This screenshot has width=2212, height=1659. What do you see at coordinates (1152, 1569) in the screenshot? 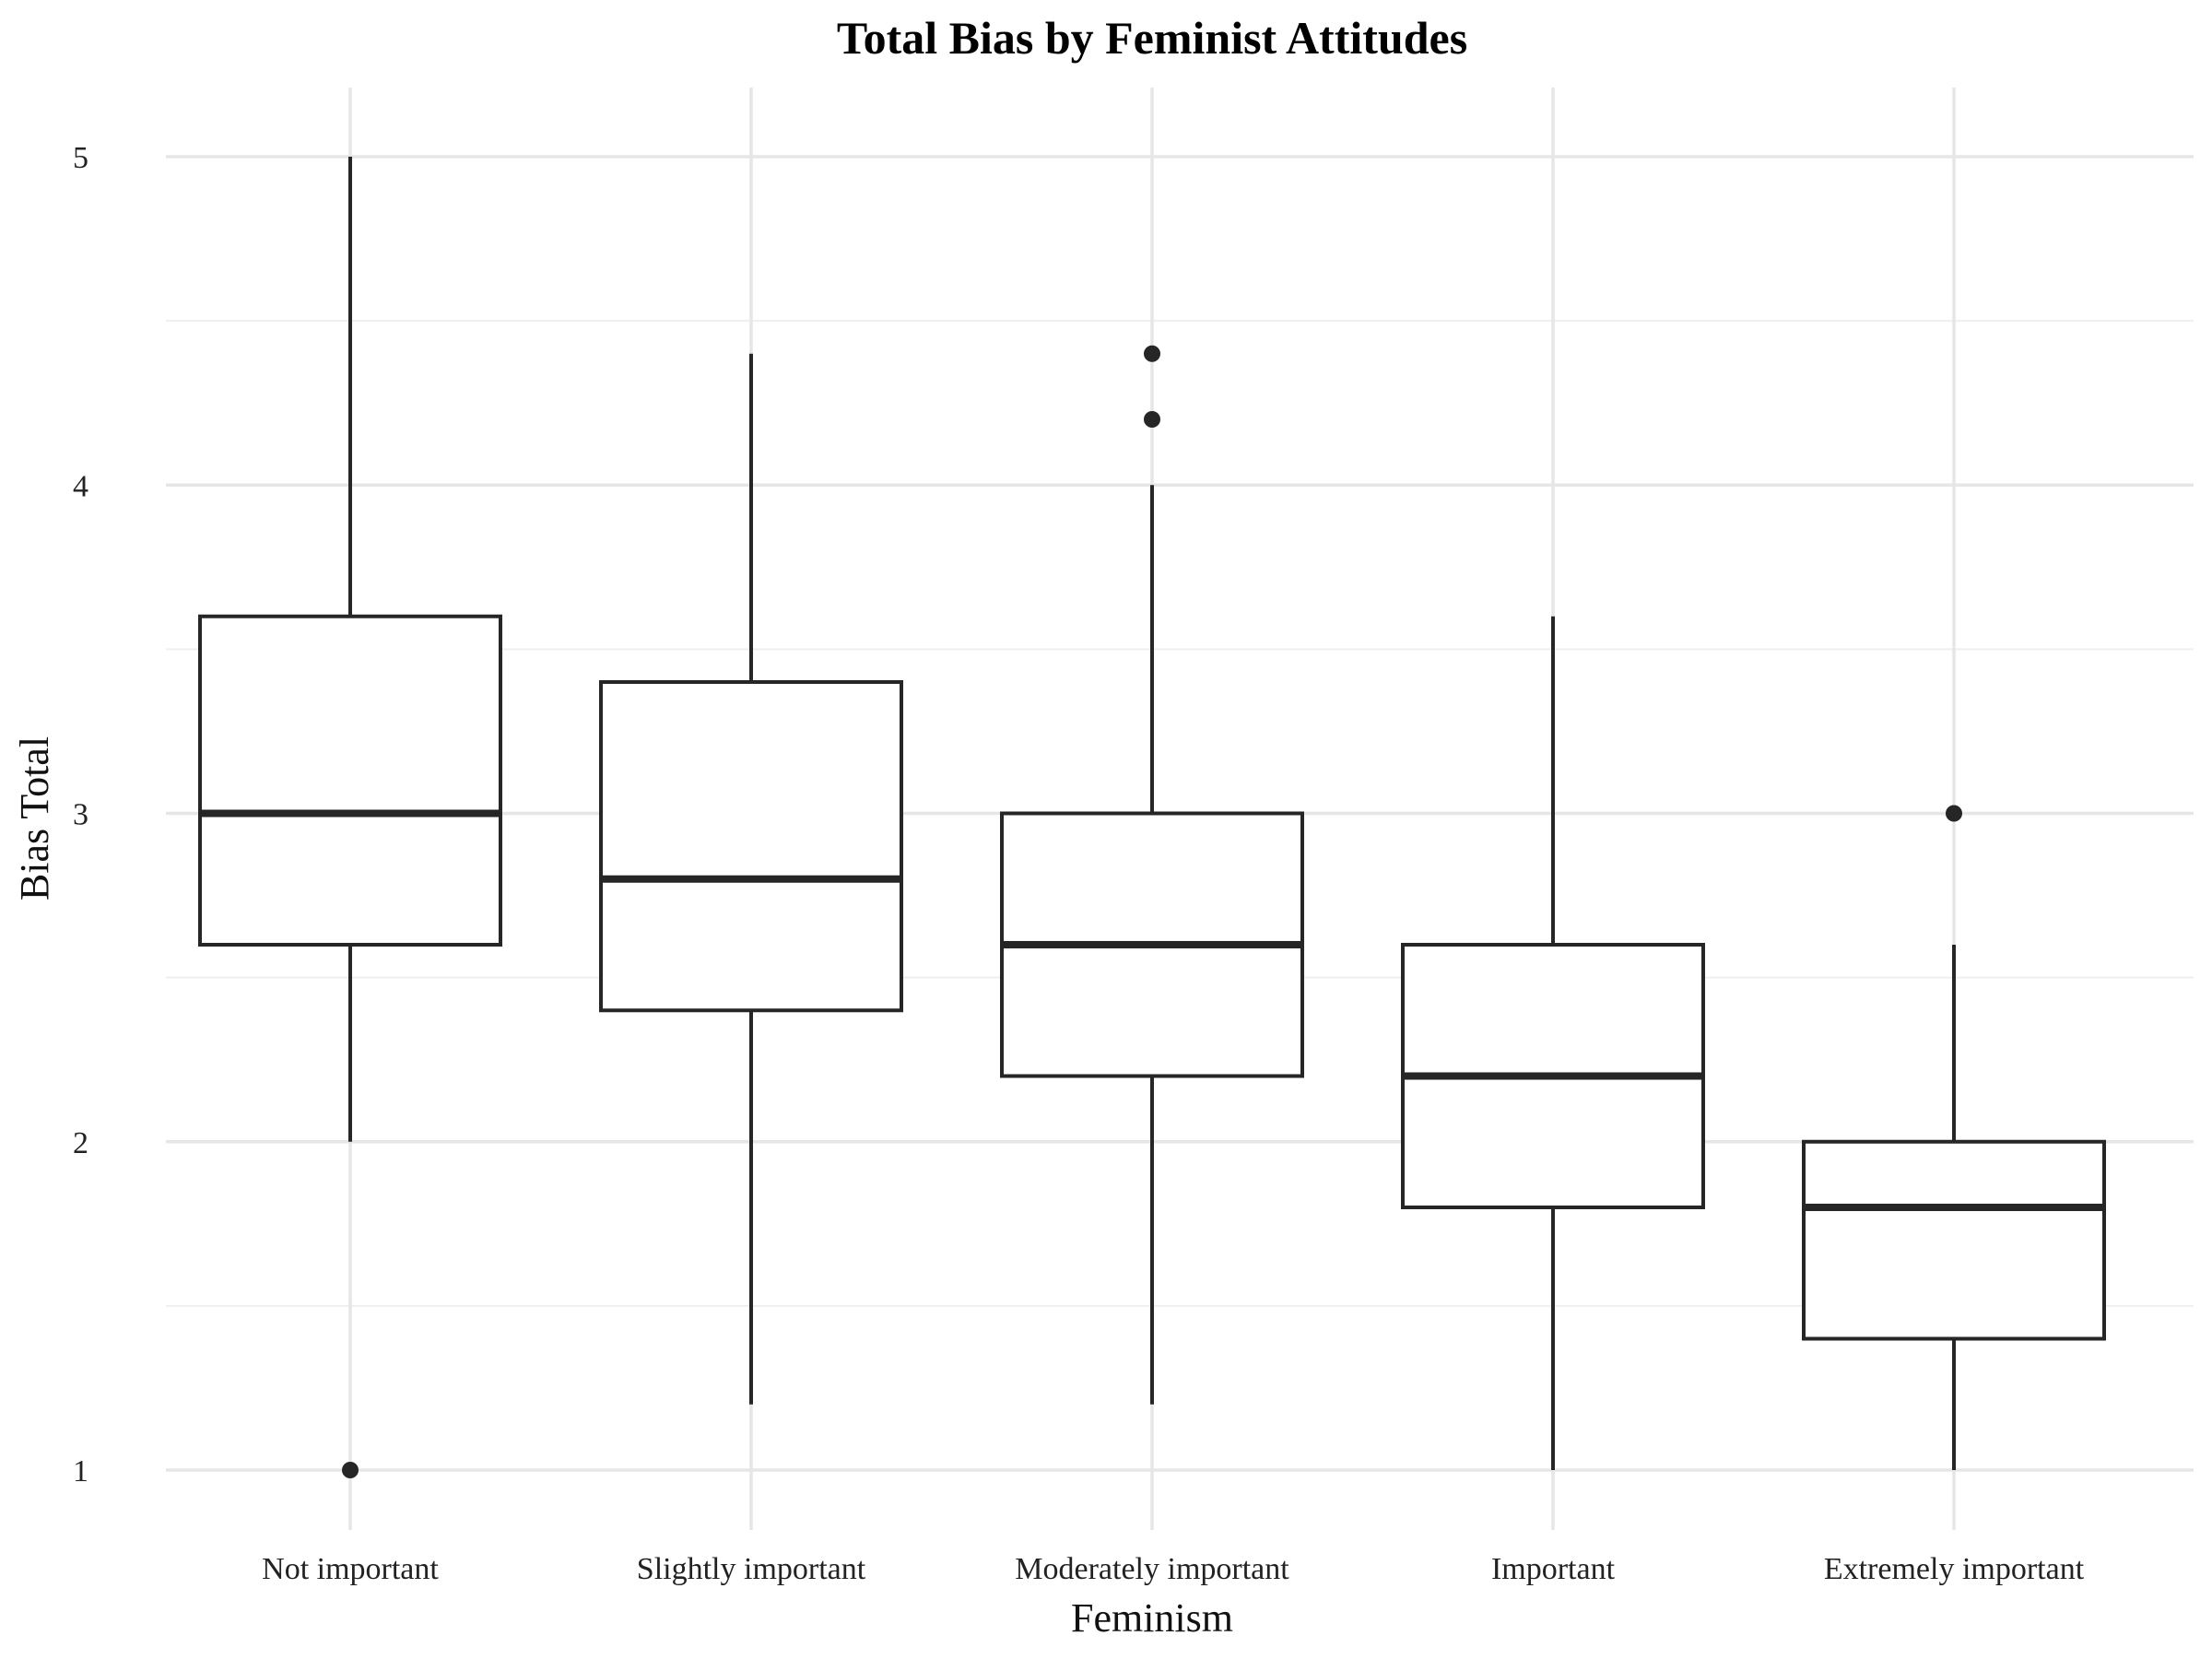
I see `x-tick-label: Moderately important` at bounding box center [1152, 1569].